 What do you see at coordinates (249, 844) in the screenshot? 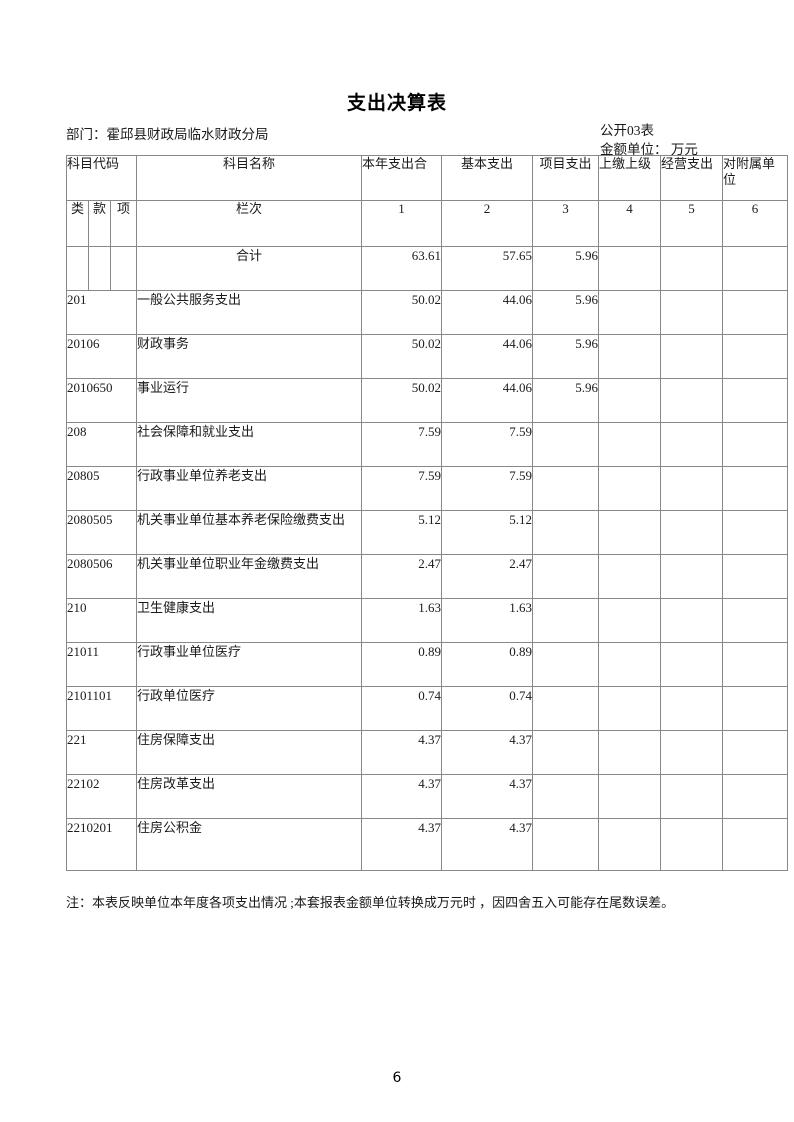
I see `row-name: 住房公积金` at bounding box center [249, 844].